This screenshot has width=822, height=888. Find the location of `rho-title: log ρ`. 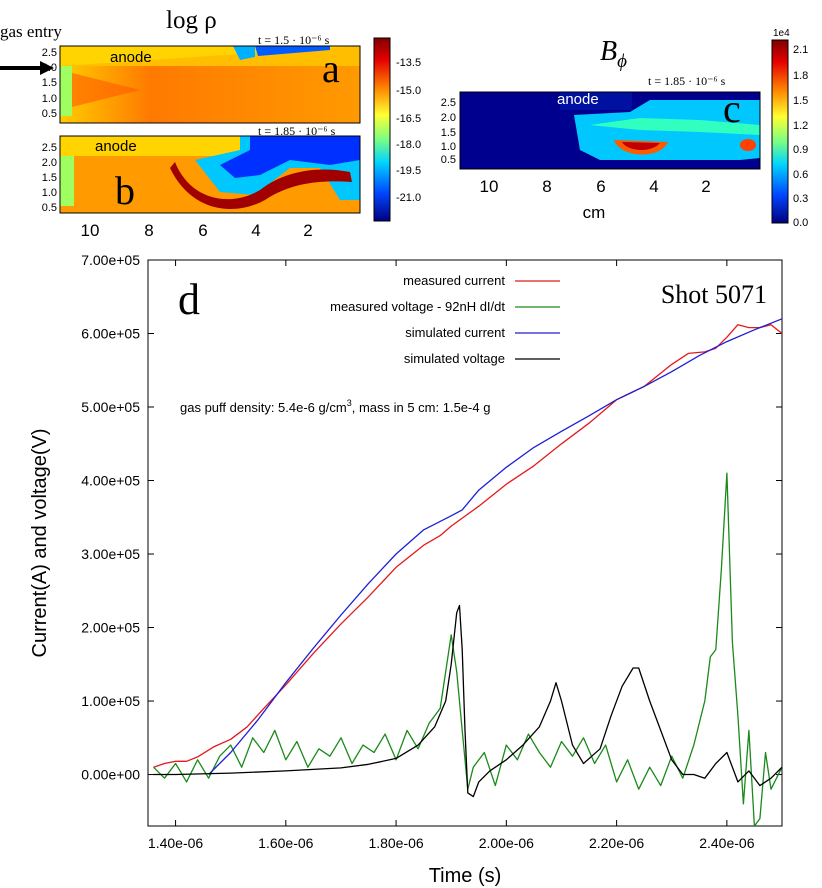

rho-title: log ρ is located at coordinates (191, 20).